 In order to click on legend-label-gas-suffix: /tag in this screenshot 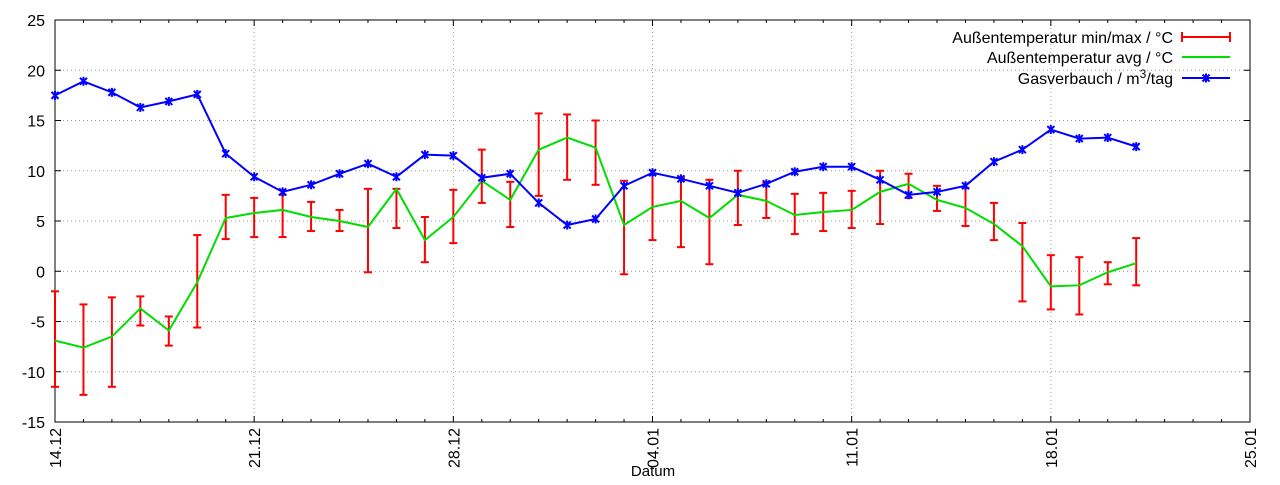, I will do `click(1159, 79)`.